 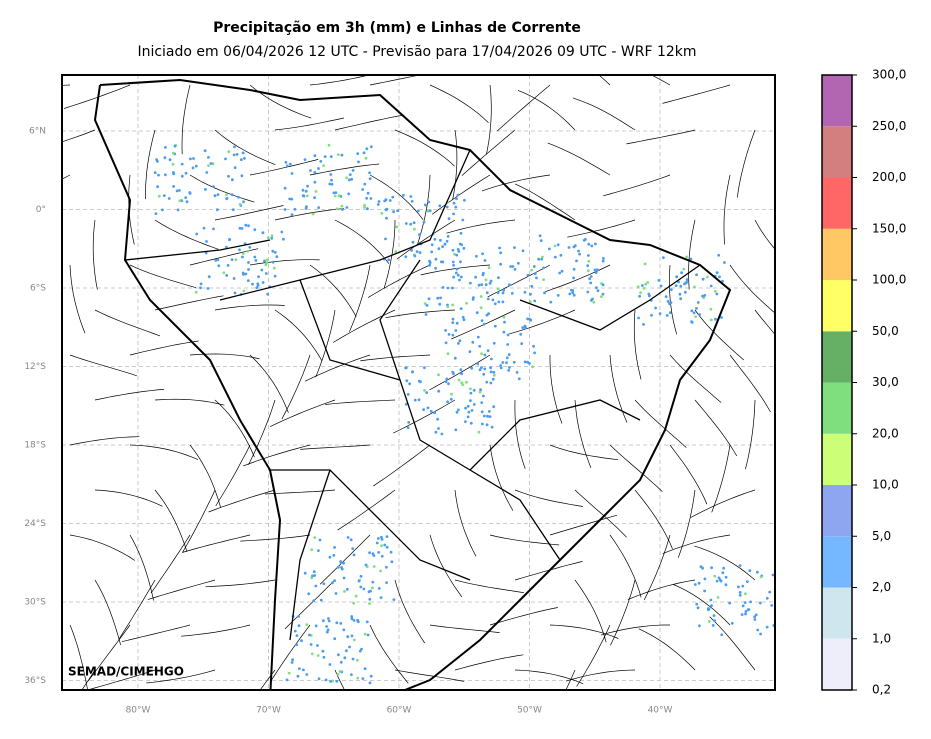 I want to click on lat-label: 30°S, so click(x=35, y=603).